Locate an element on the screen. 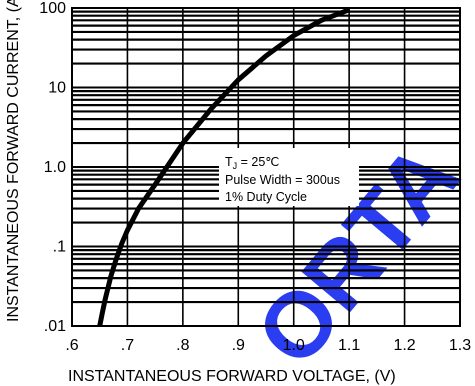  annotation-line-2: Pulse Width = 300us is located at coordinates (282, 180).